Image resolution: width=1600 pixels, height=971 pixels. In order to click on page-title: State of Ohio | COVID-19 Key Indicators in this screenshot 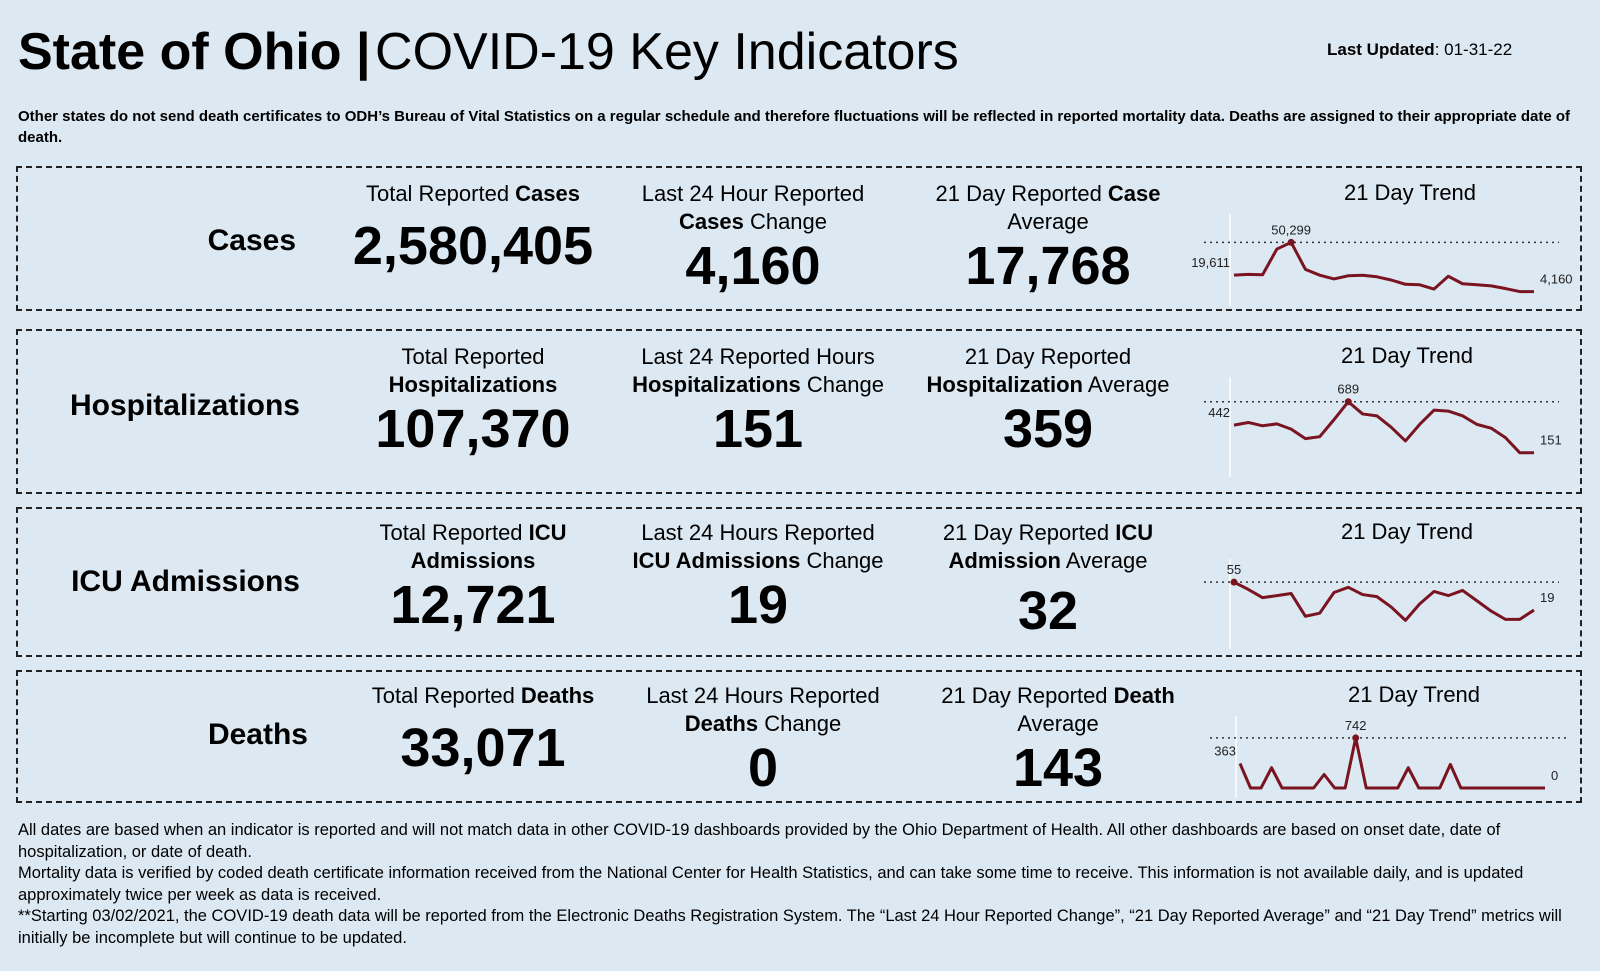, I will do `click(488, 52)`.